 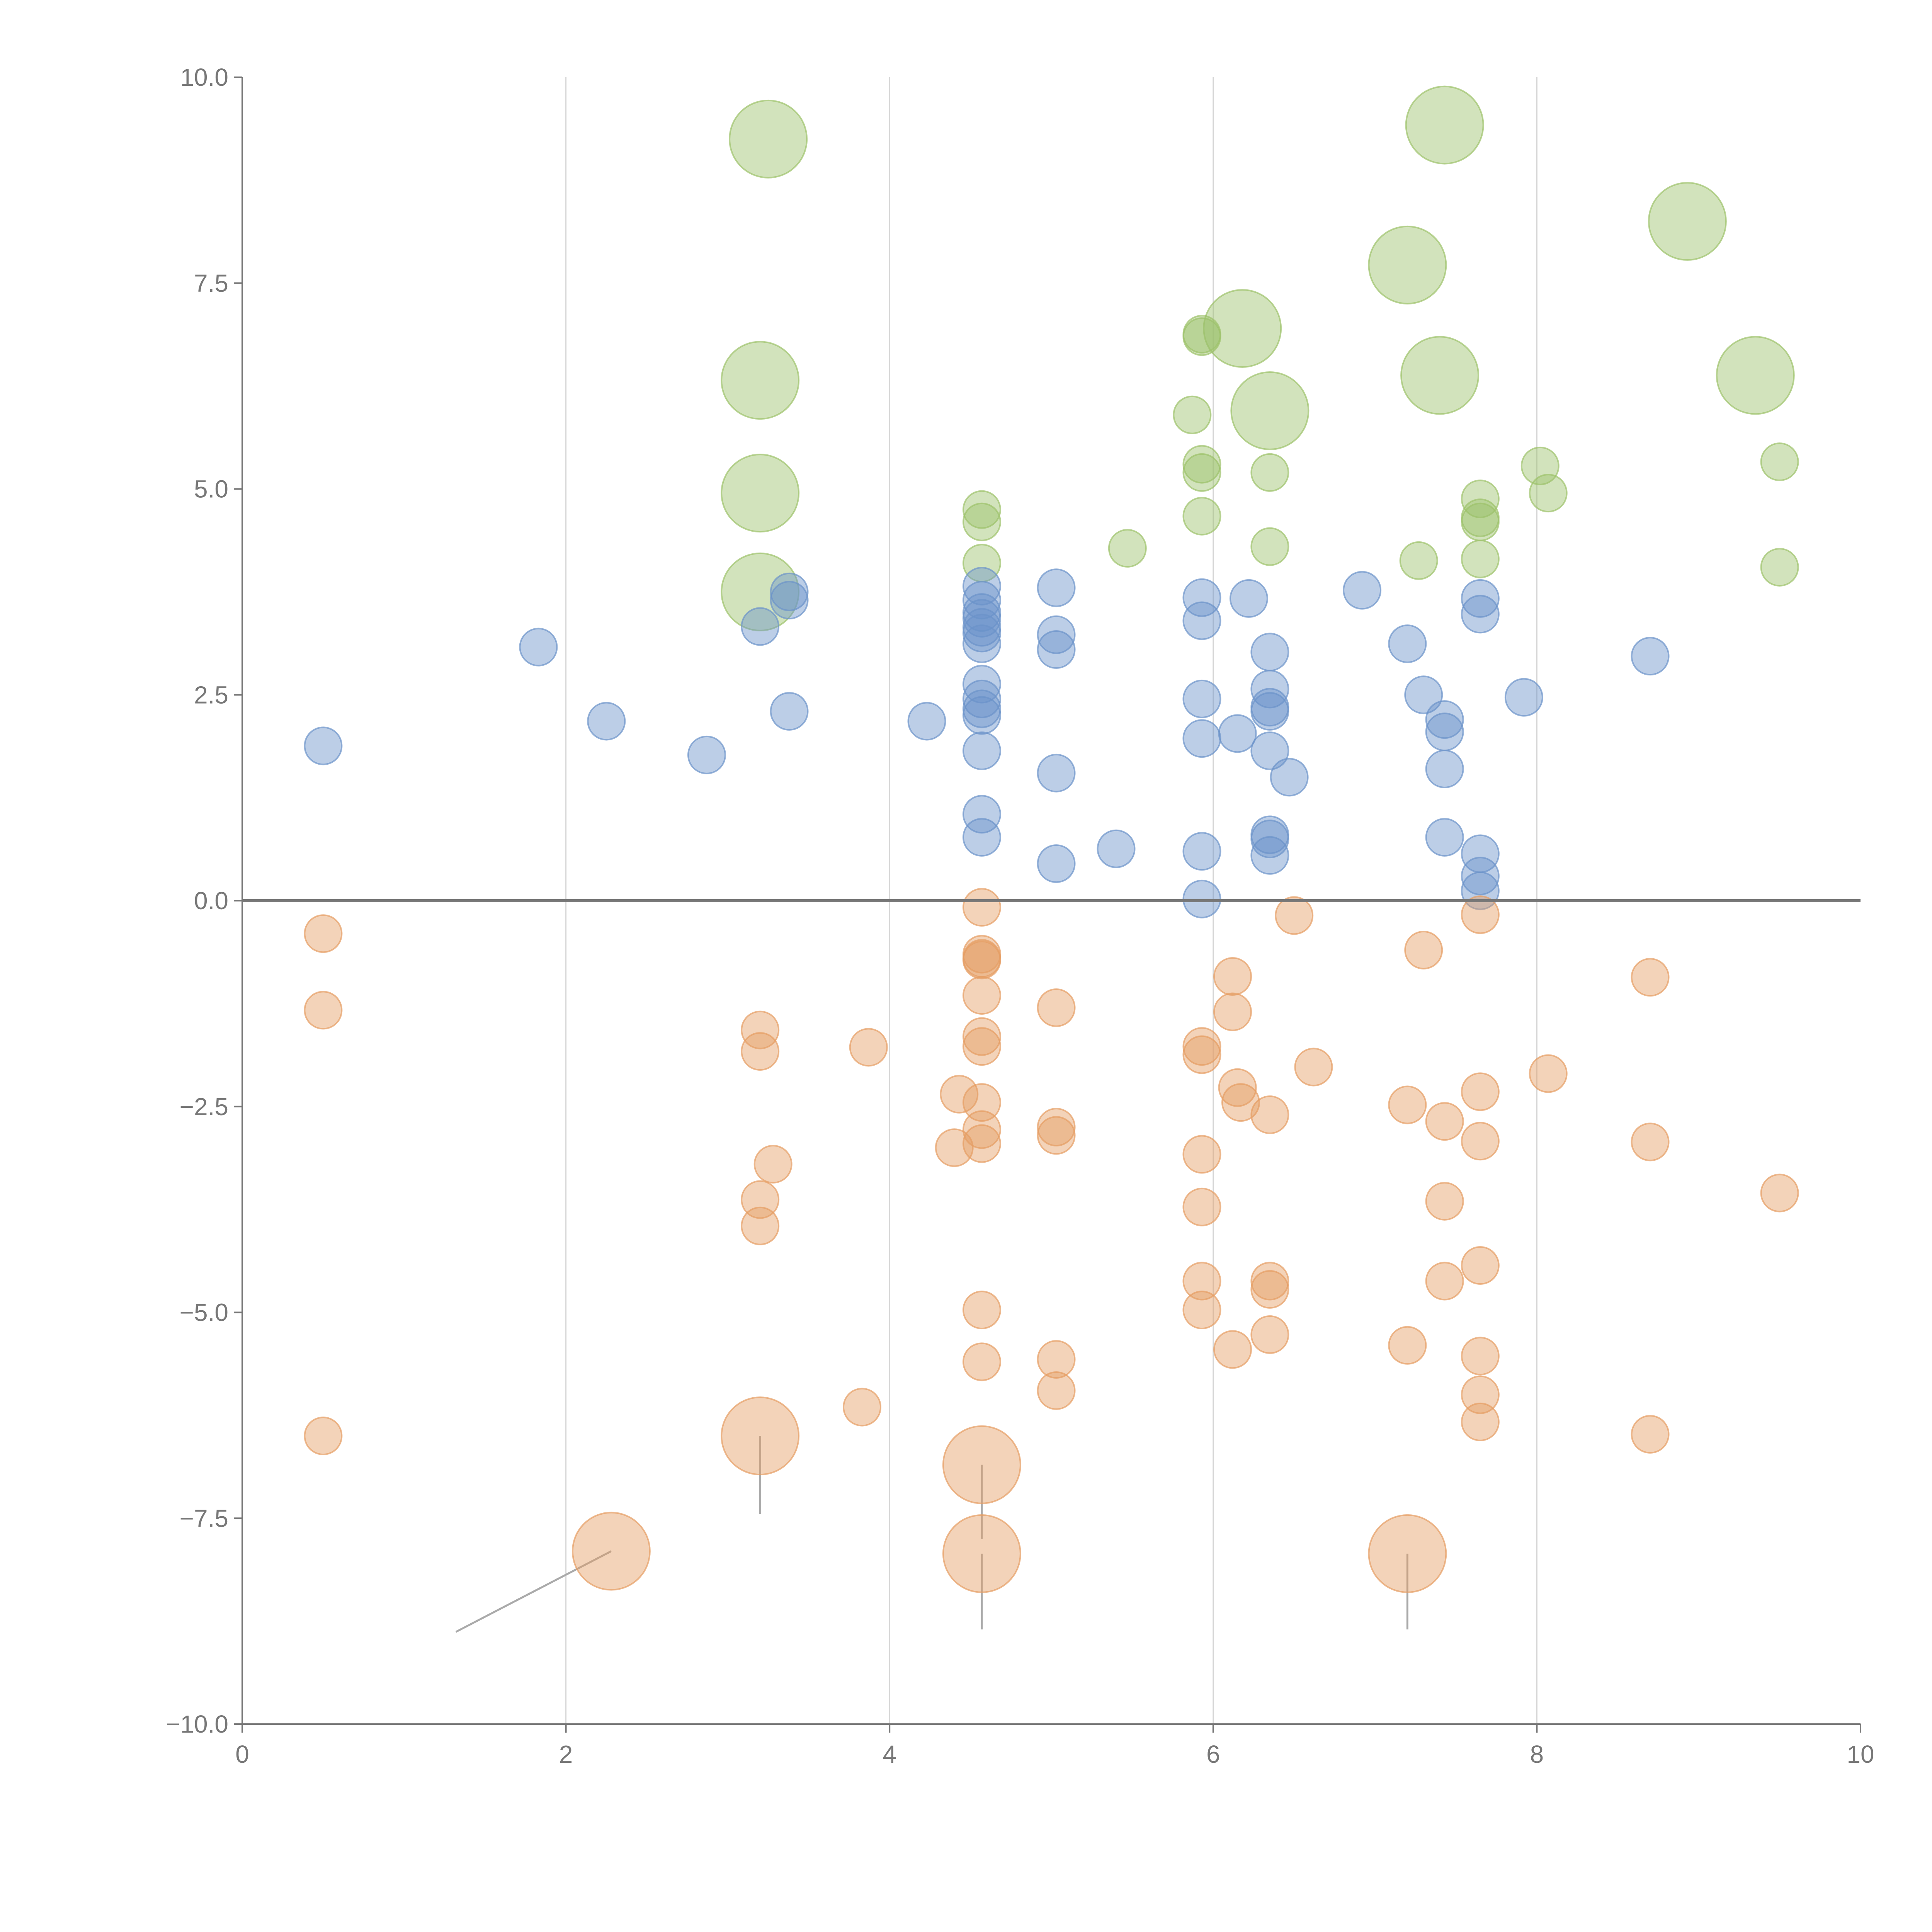 What do you see at coordinates (204, 1107) in the screenshot?
I see `y-tick-label: −2.5` at bounding box center [204, 1107].